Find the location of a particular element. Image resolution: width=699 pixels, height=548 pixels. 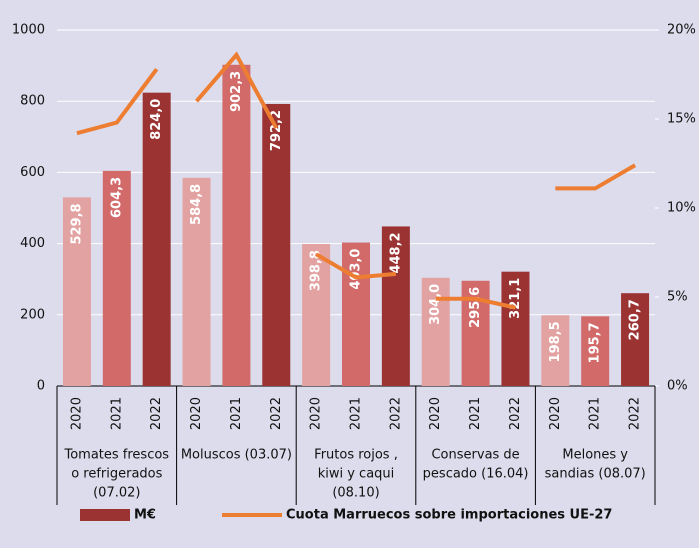

value-label: 198,5 is located at coordinates (555, 341).